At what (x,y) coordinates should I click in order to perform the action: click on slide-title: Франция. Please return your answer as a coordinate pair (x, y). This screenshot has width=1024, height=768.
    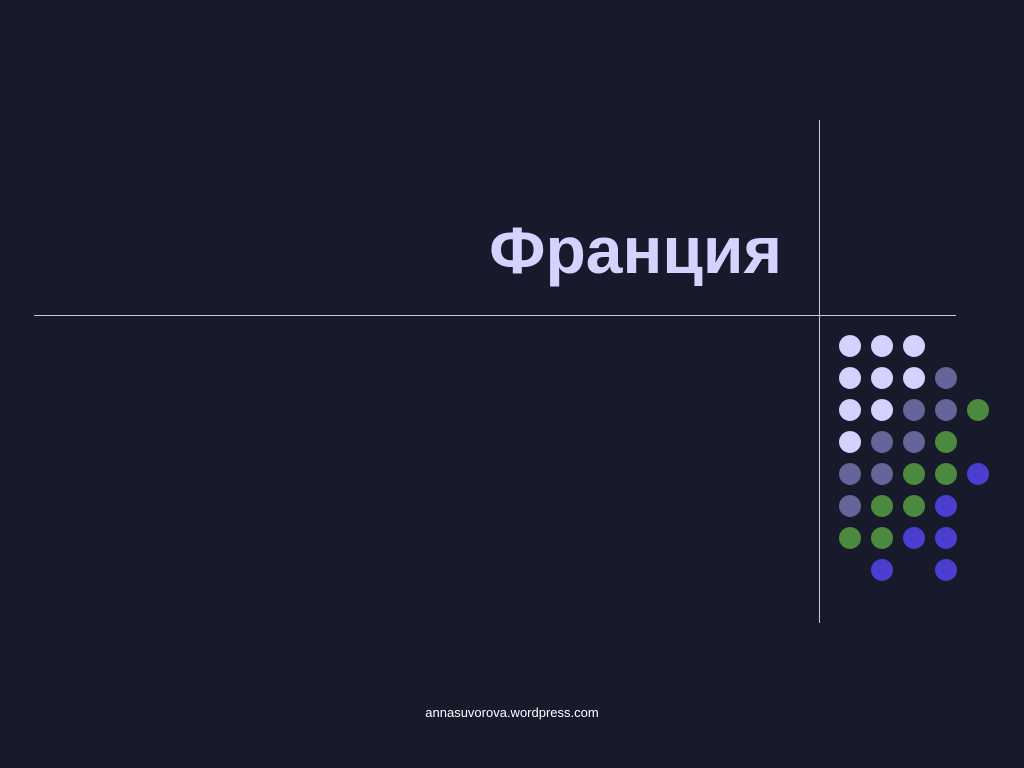
    Looking at the image, I should click on (635, 250).